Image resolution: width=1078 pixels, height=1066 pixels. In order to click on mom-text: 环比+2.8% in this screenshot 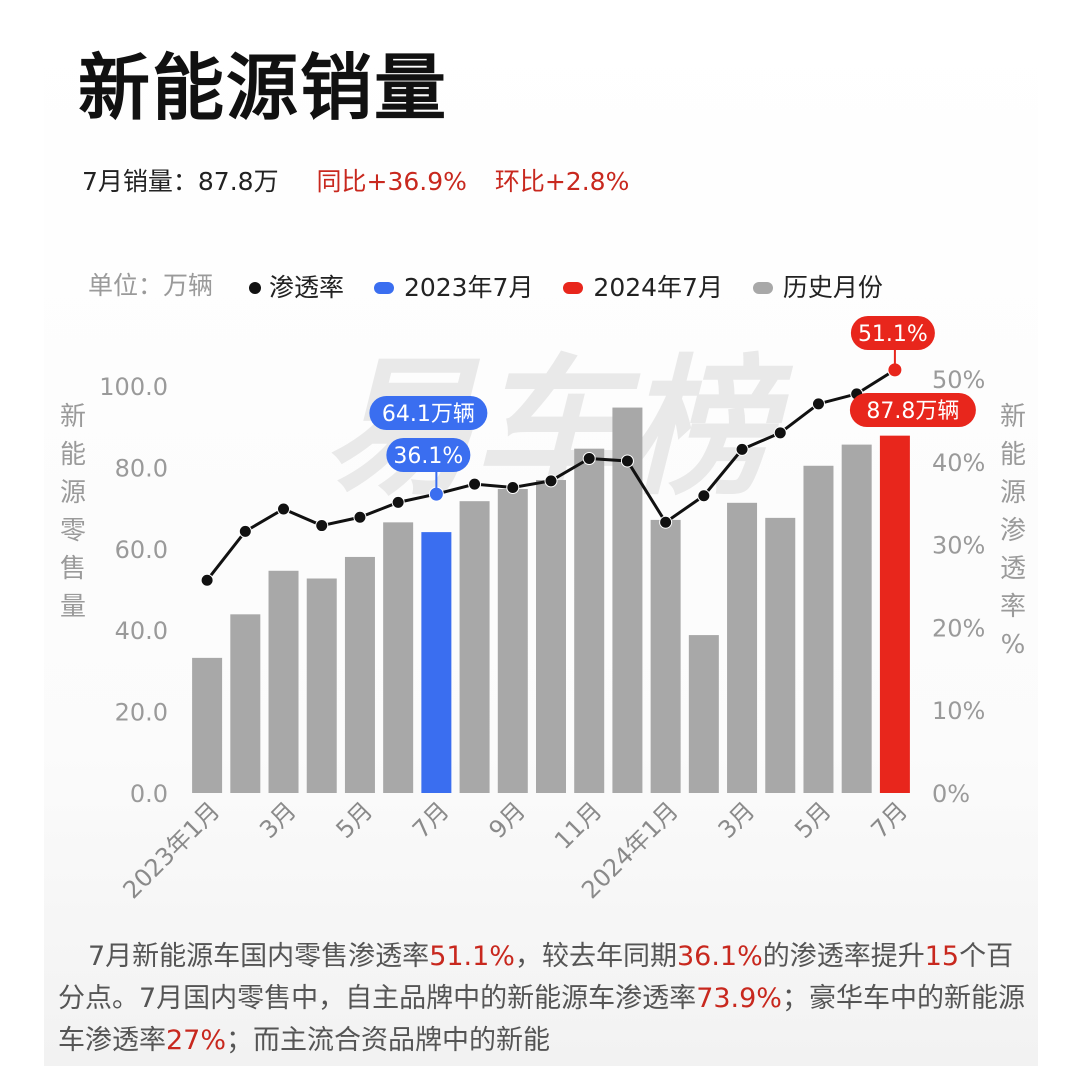, I will do `click(562, 181)`.